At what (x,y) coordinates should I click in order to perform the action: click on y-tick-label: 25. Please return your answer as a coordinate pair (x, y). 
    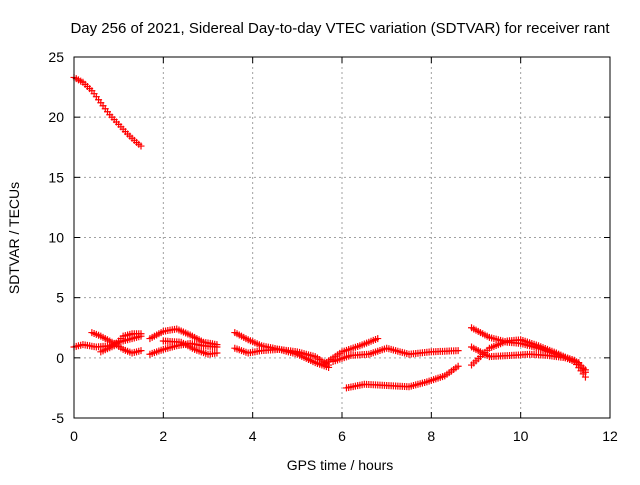
    Looking at the image, I should click on (56, 57).